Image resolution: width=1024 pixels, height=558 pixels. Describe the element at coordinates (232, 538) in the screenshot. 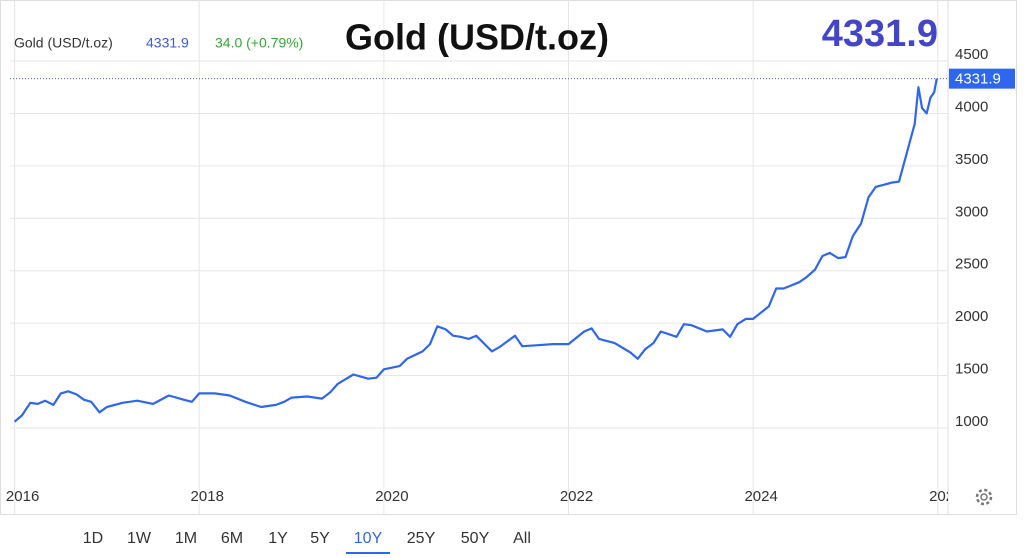

I see `range-button: 6M` at that location.